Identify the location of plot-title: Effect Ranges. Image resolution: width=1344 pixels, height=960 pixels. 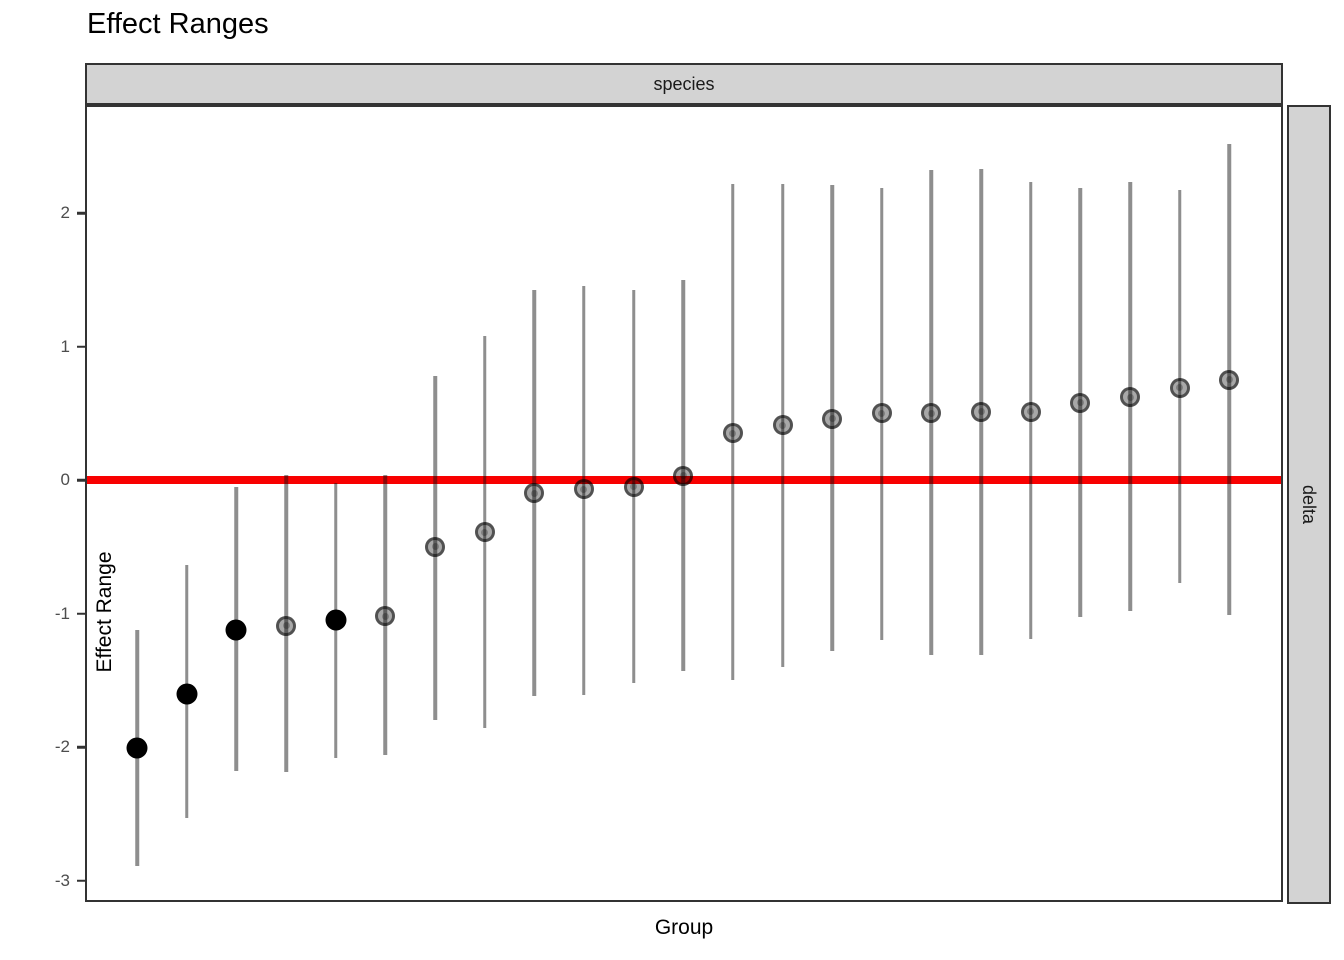
(178, 24).